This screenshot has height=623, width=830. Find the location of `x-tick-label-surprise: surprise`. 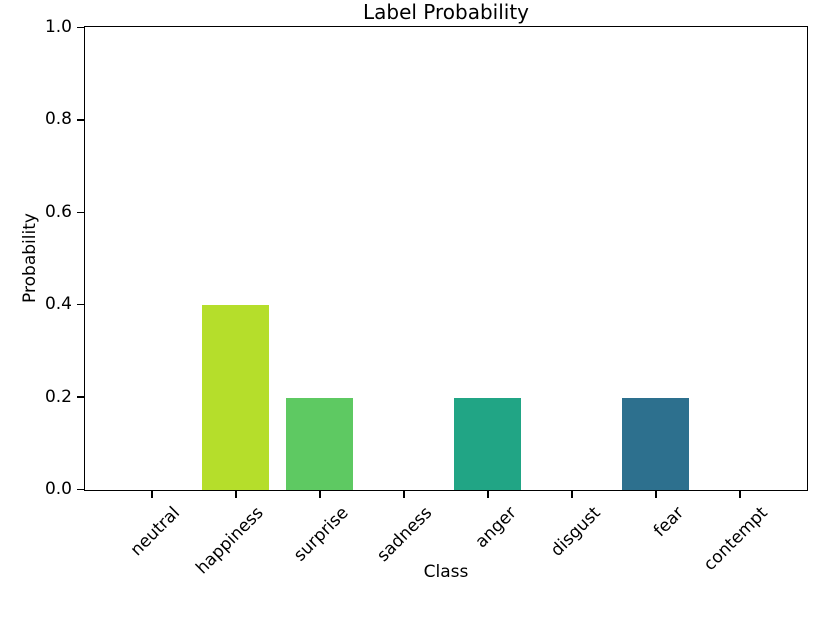

x-tick-label-surprise: surprise is located at coordinates (321, 534).